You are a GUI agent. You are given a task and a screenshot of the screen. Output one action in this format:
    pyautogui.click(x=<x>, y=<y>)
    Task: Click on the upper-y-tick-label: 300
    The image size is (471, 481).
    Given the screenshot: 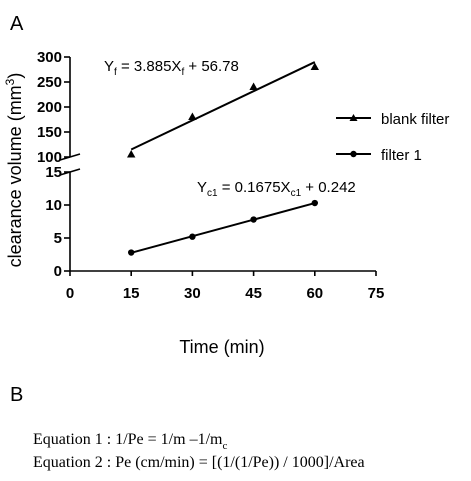 What is the action you would take?
    pyautogui.click(x=49, y=57)
    